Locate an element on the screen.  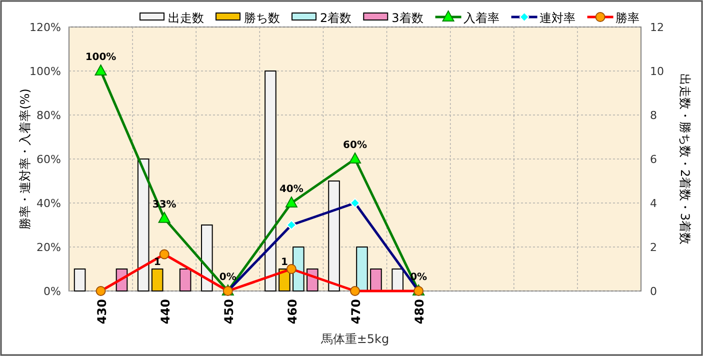
data-label: 40% is located at coordinates (291, 189).